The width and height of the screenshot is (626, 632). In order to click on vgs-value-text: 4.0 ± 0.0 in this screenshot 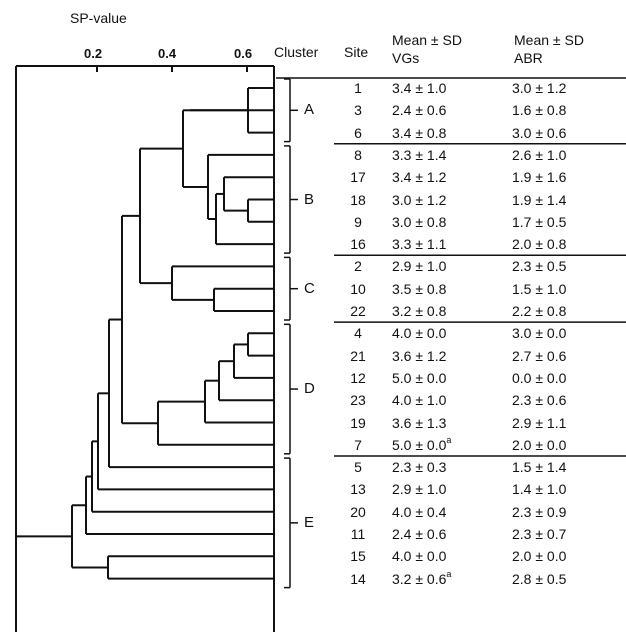, I will do `click(419, 333)`.